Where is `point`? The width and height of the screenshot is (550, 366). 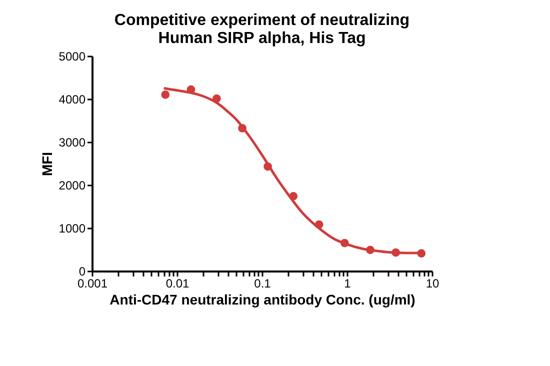 point is located at coordinates (165, 94).